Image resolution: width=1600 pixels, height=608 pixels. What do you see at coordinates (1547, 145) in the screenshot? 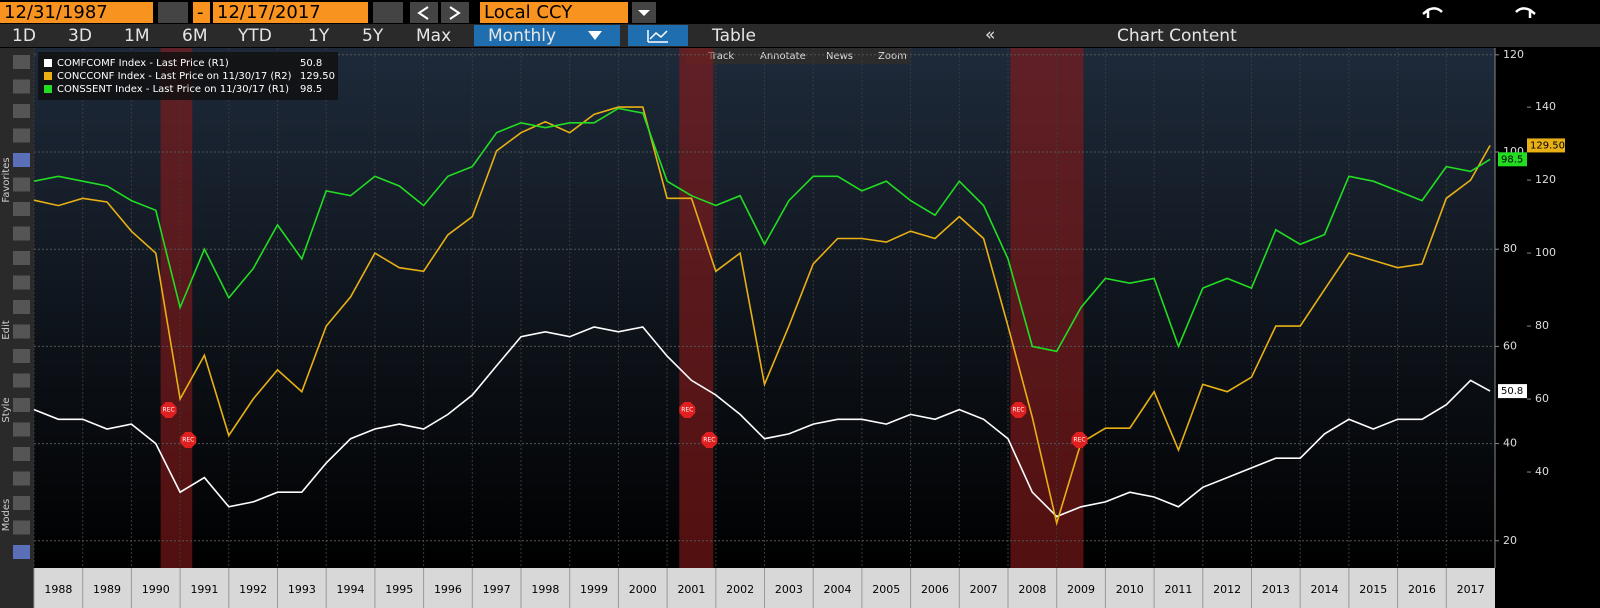
I see `price-tag-label: 129.50` at bounding box center [1547, 145].